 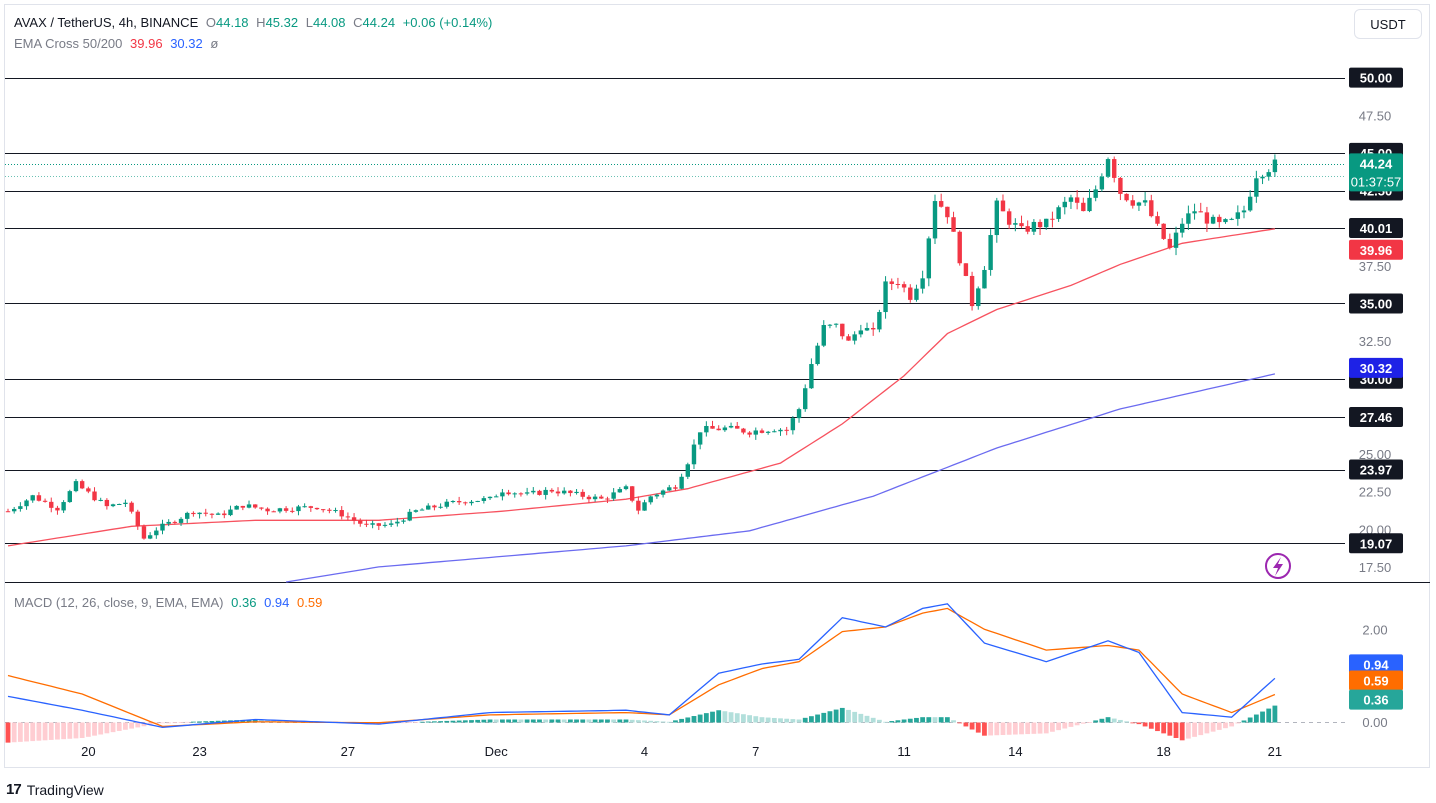 I want to click on low-price: L44.08, so click(x=325, y=22).